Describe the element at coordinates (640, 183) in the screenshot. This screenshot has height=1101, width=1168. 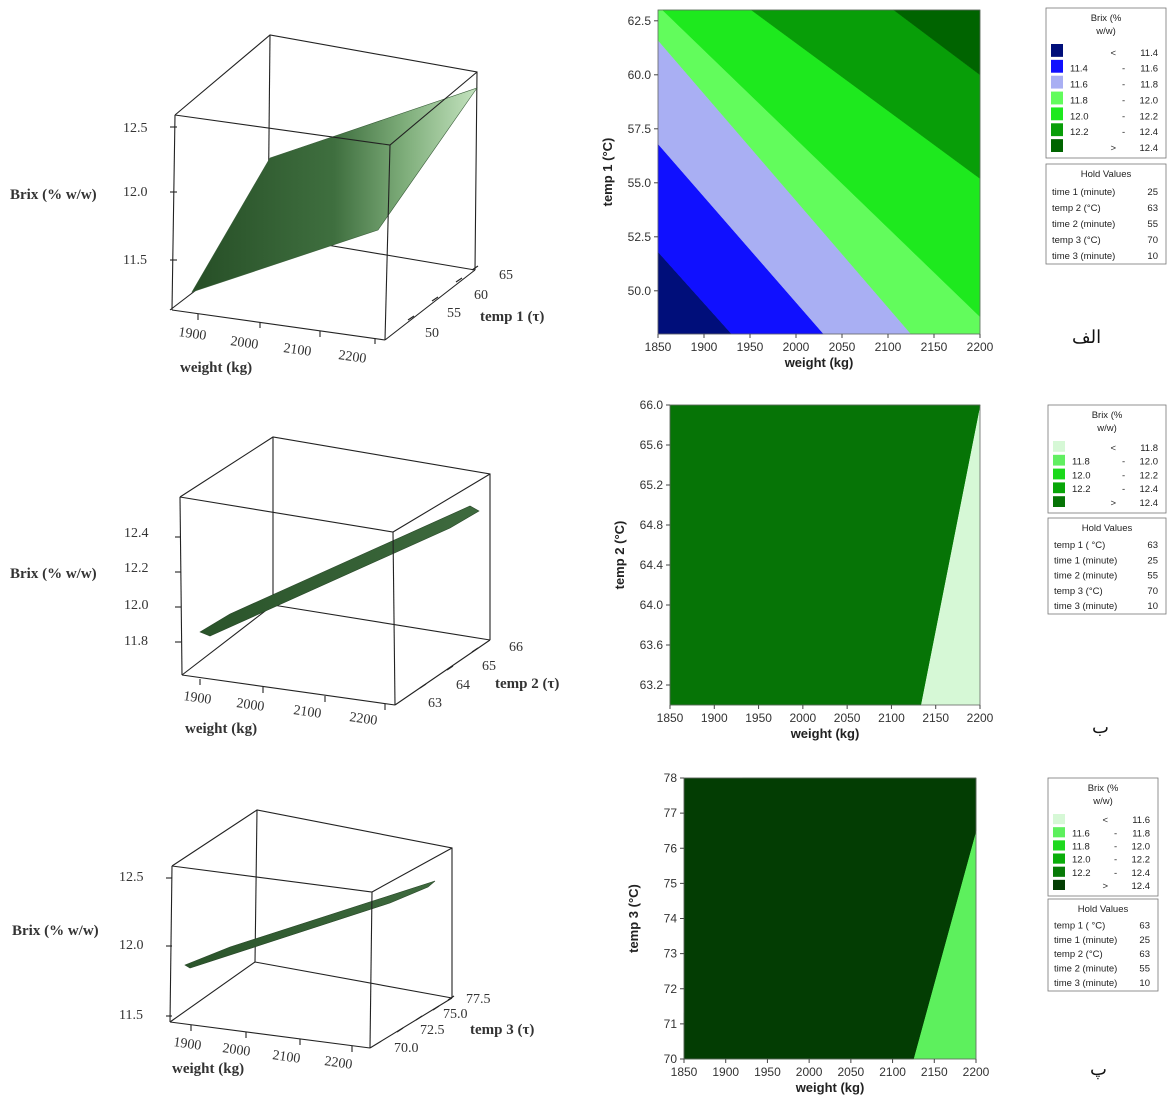
I see `y-tick-label: 55.0` at that location.